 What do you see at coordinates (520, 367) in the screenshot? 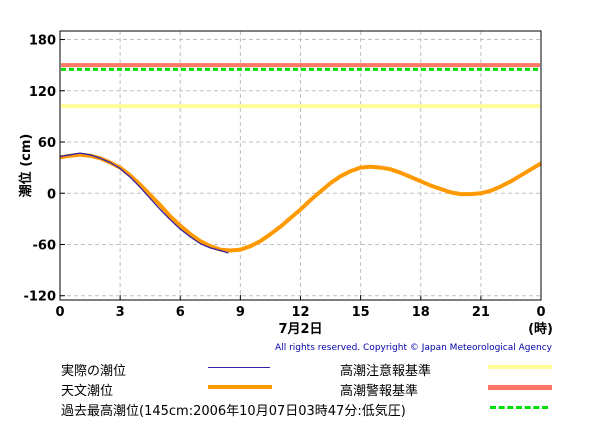
I see `legend-swatch-caution` at bounding box center [520, 367].